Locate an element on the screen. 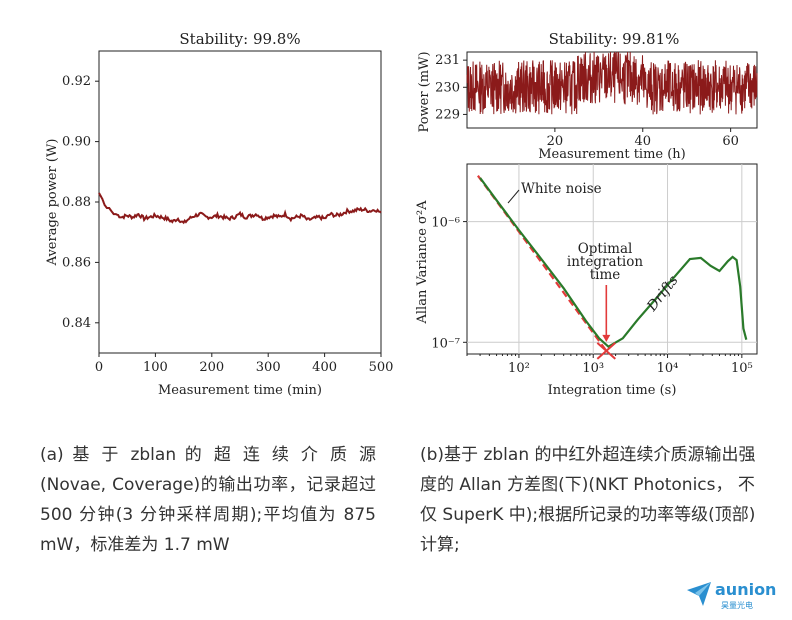  chart-a-y-tick-label: 0.90 is located at coordinates (76, 142).